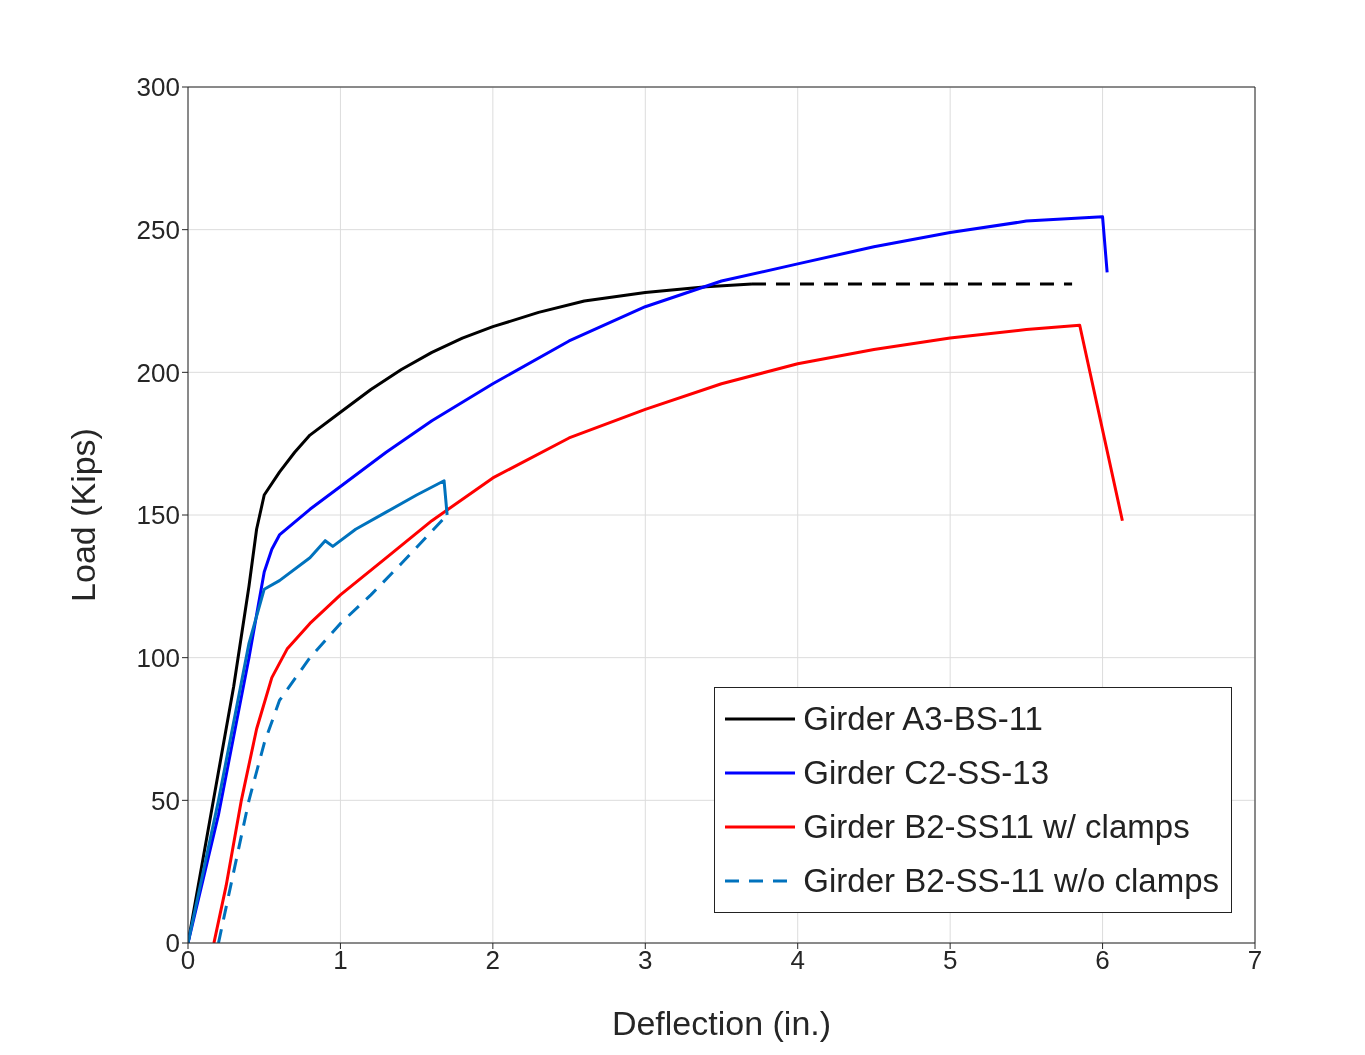 The height and width of the screenshot is (1055, 1365). I want to click on legend-label: Girder A3-BS-11, so click(923, 719).